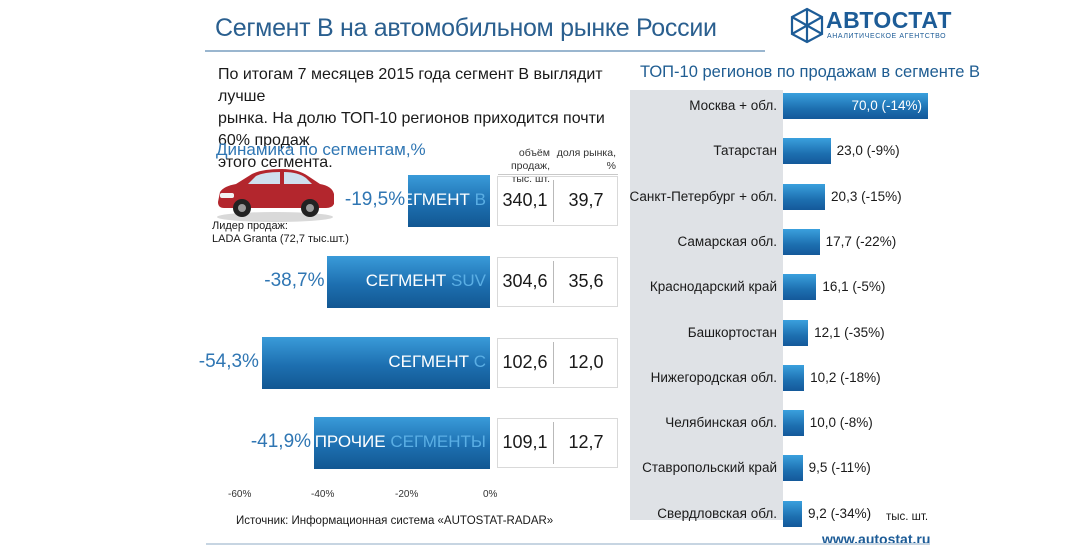  Describe the element at coordinates (886, 105) in the screenshot. I see `region-value-label: 70,0 (-14%)` at that location.